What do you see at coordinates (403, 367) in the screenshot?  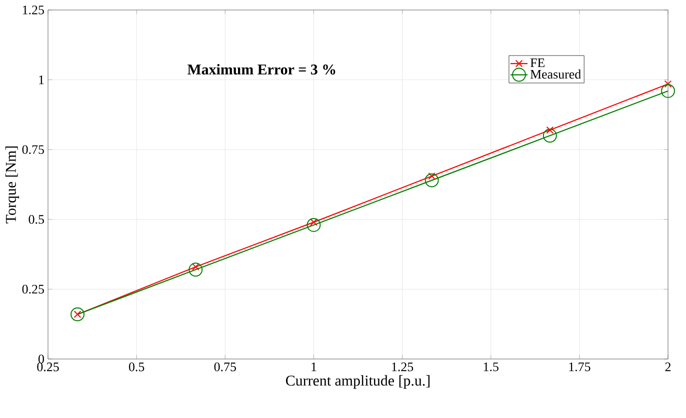 I see `x-tick-label: 1.25` at bounding box center [403, 367].